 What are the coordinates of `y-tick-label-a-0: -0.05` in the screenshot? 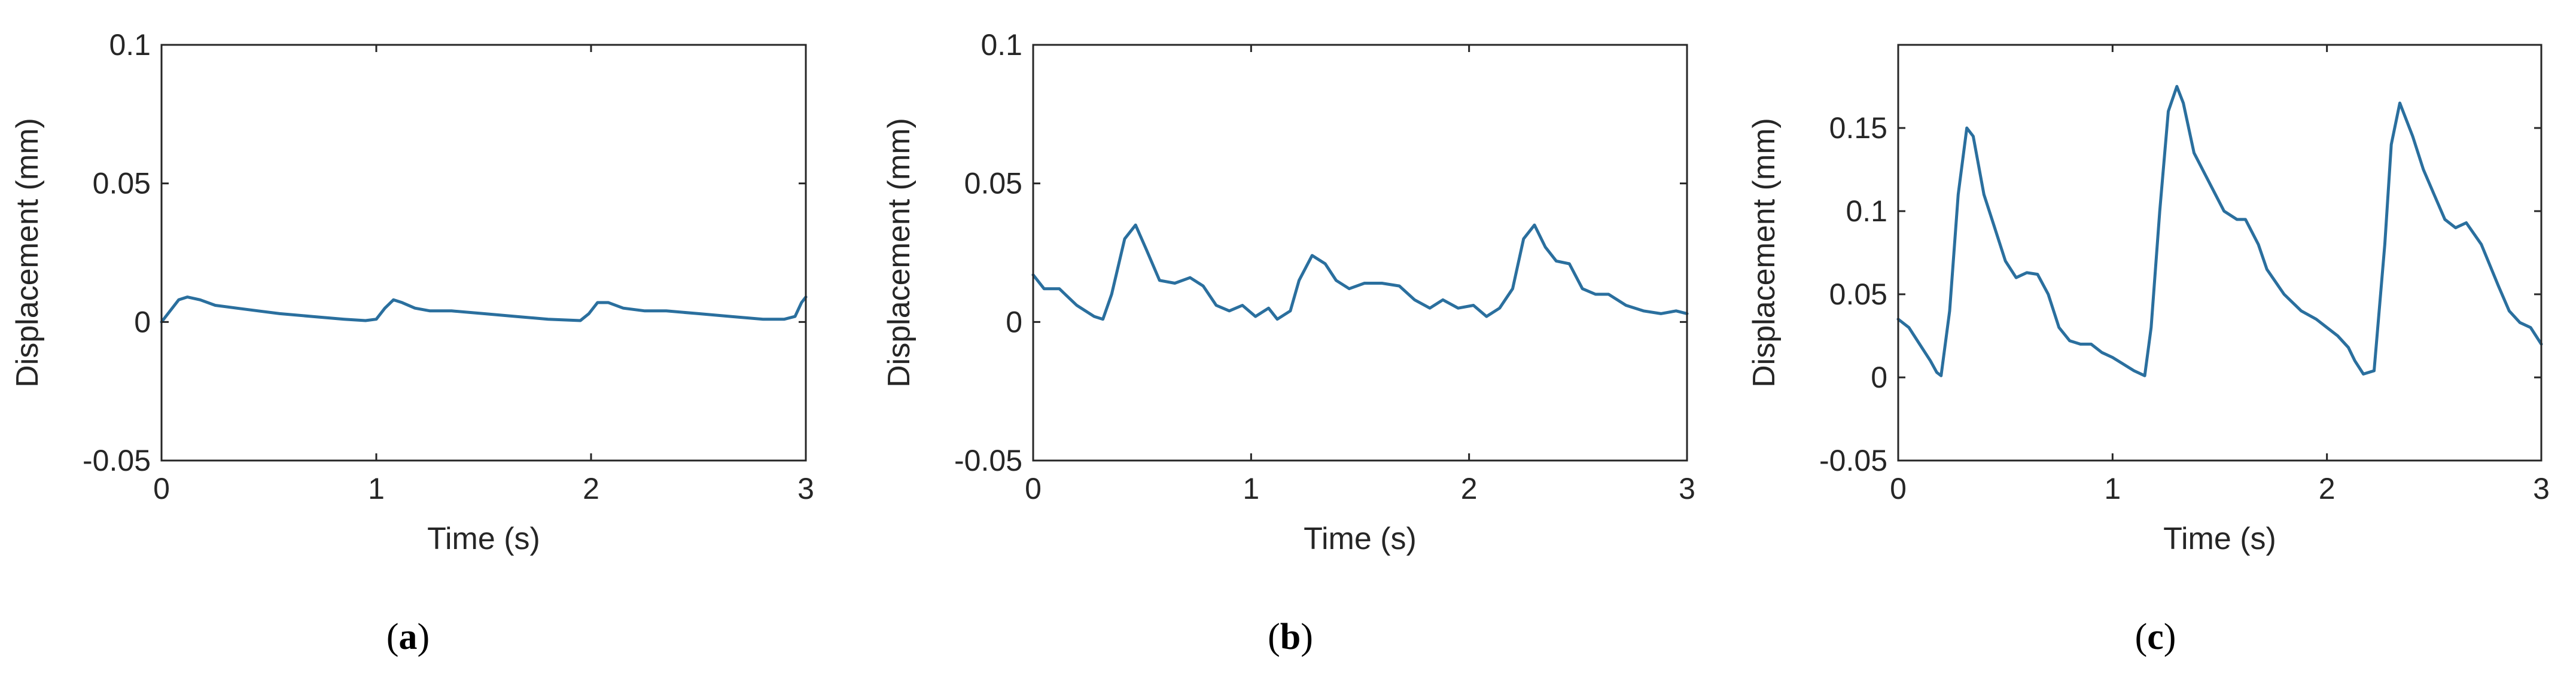 It's located at (117, 460).